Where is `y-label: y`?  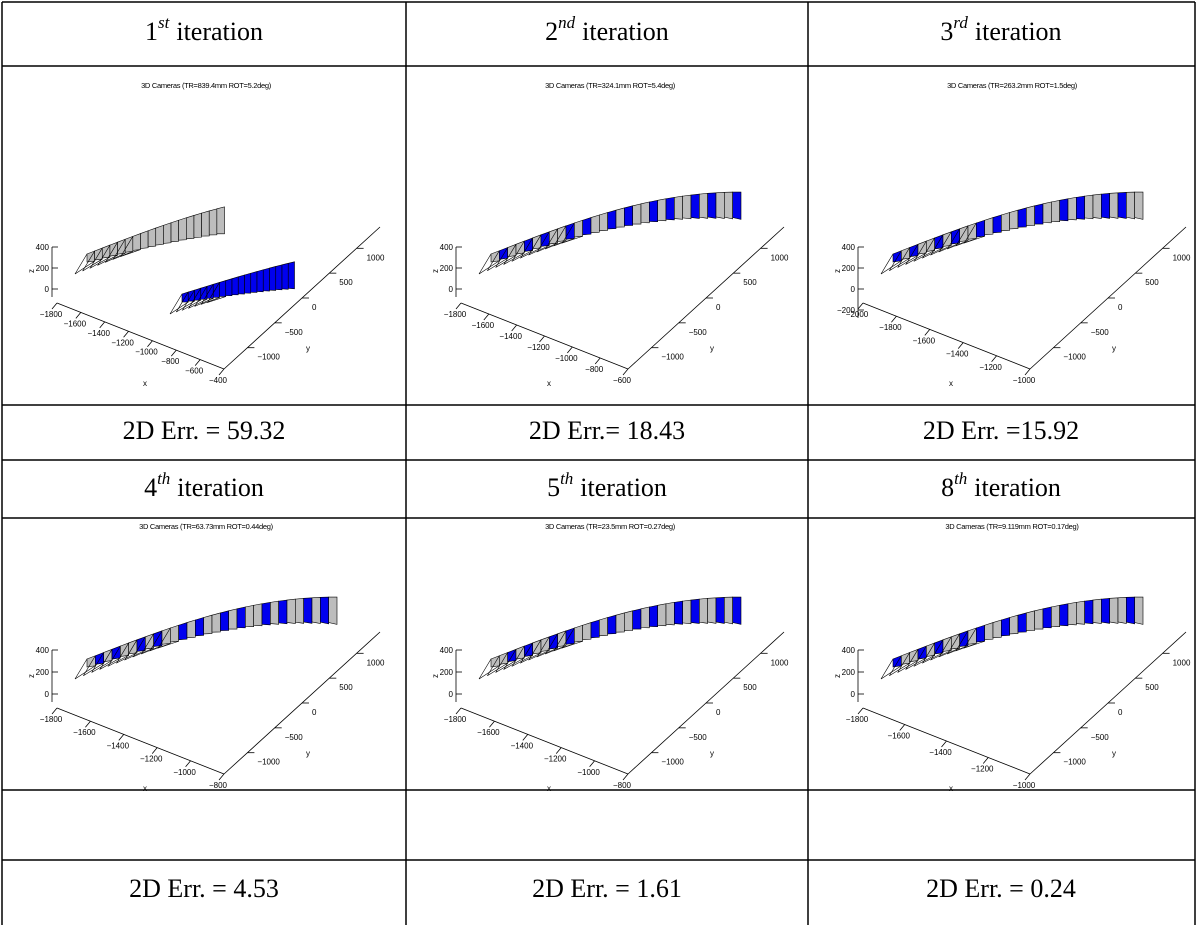 y-label: y is located at coordinates (1114, 348).